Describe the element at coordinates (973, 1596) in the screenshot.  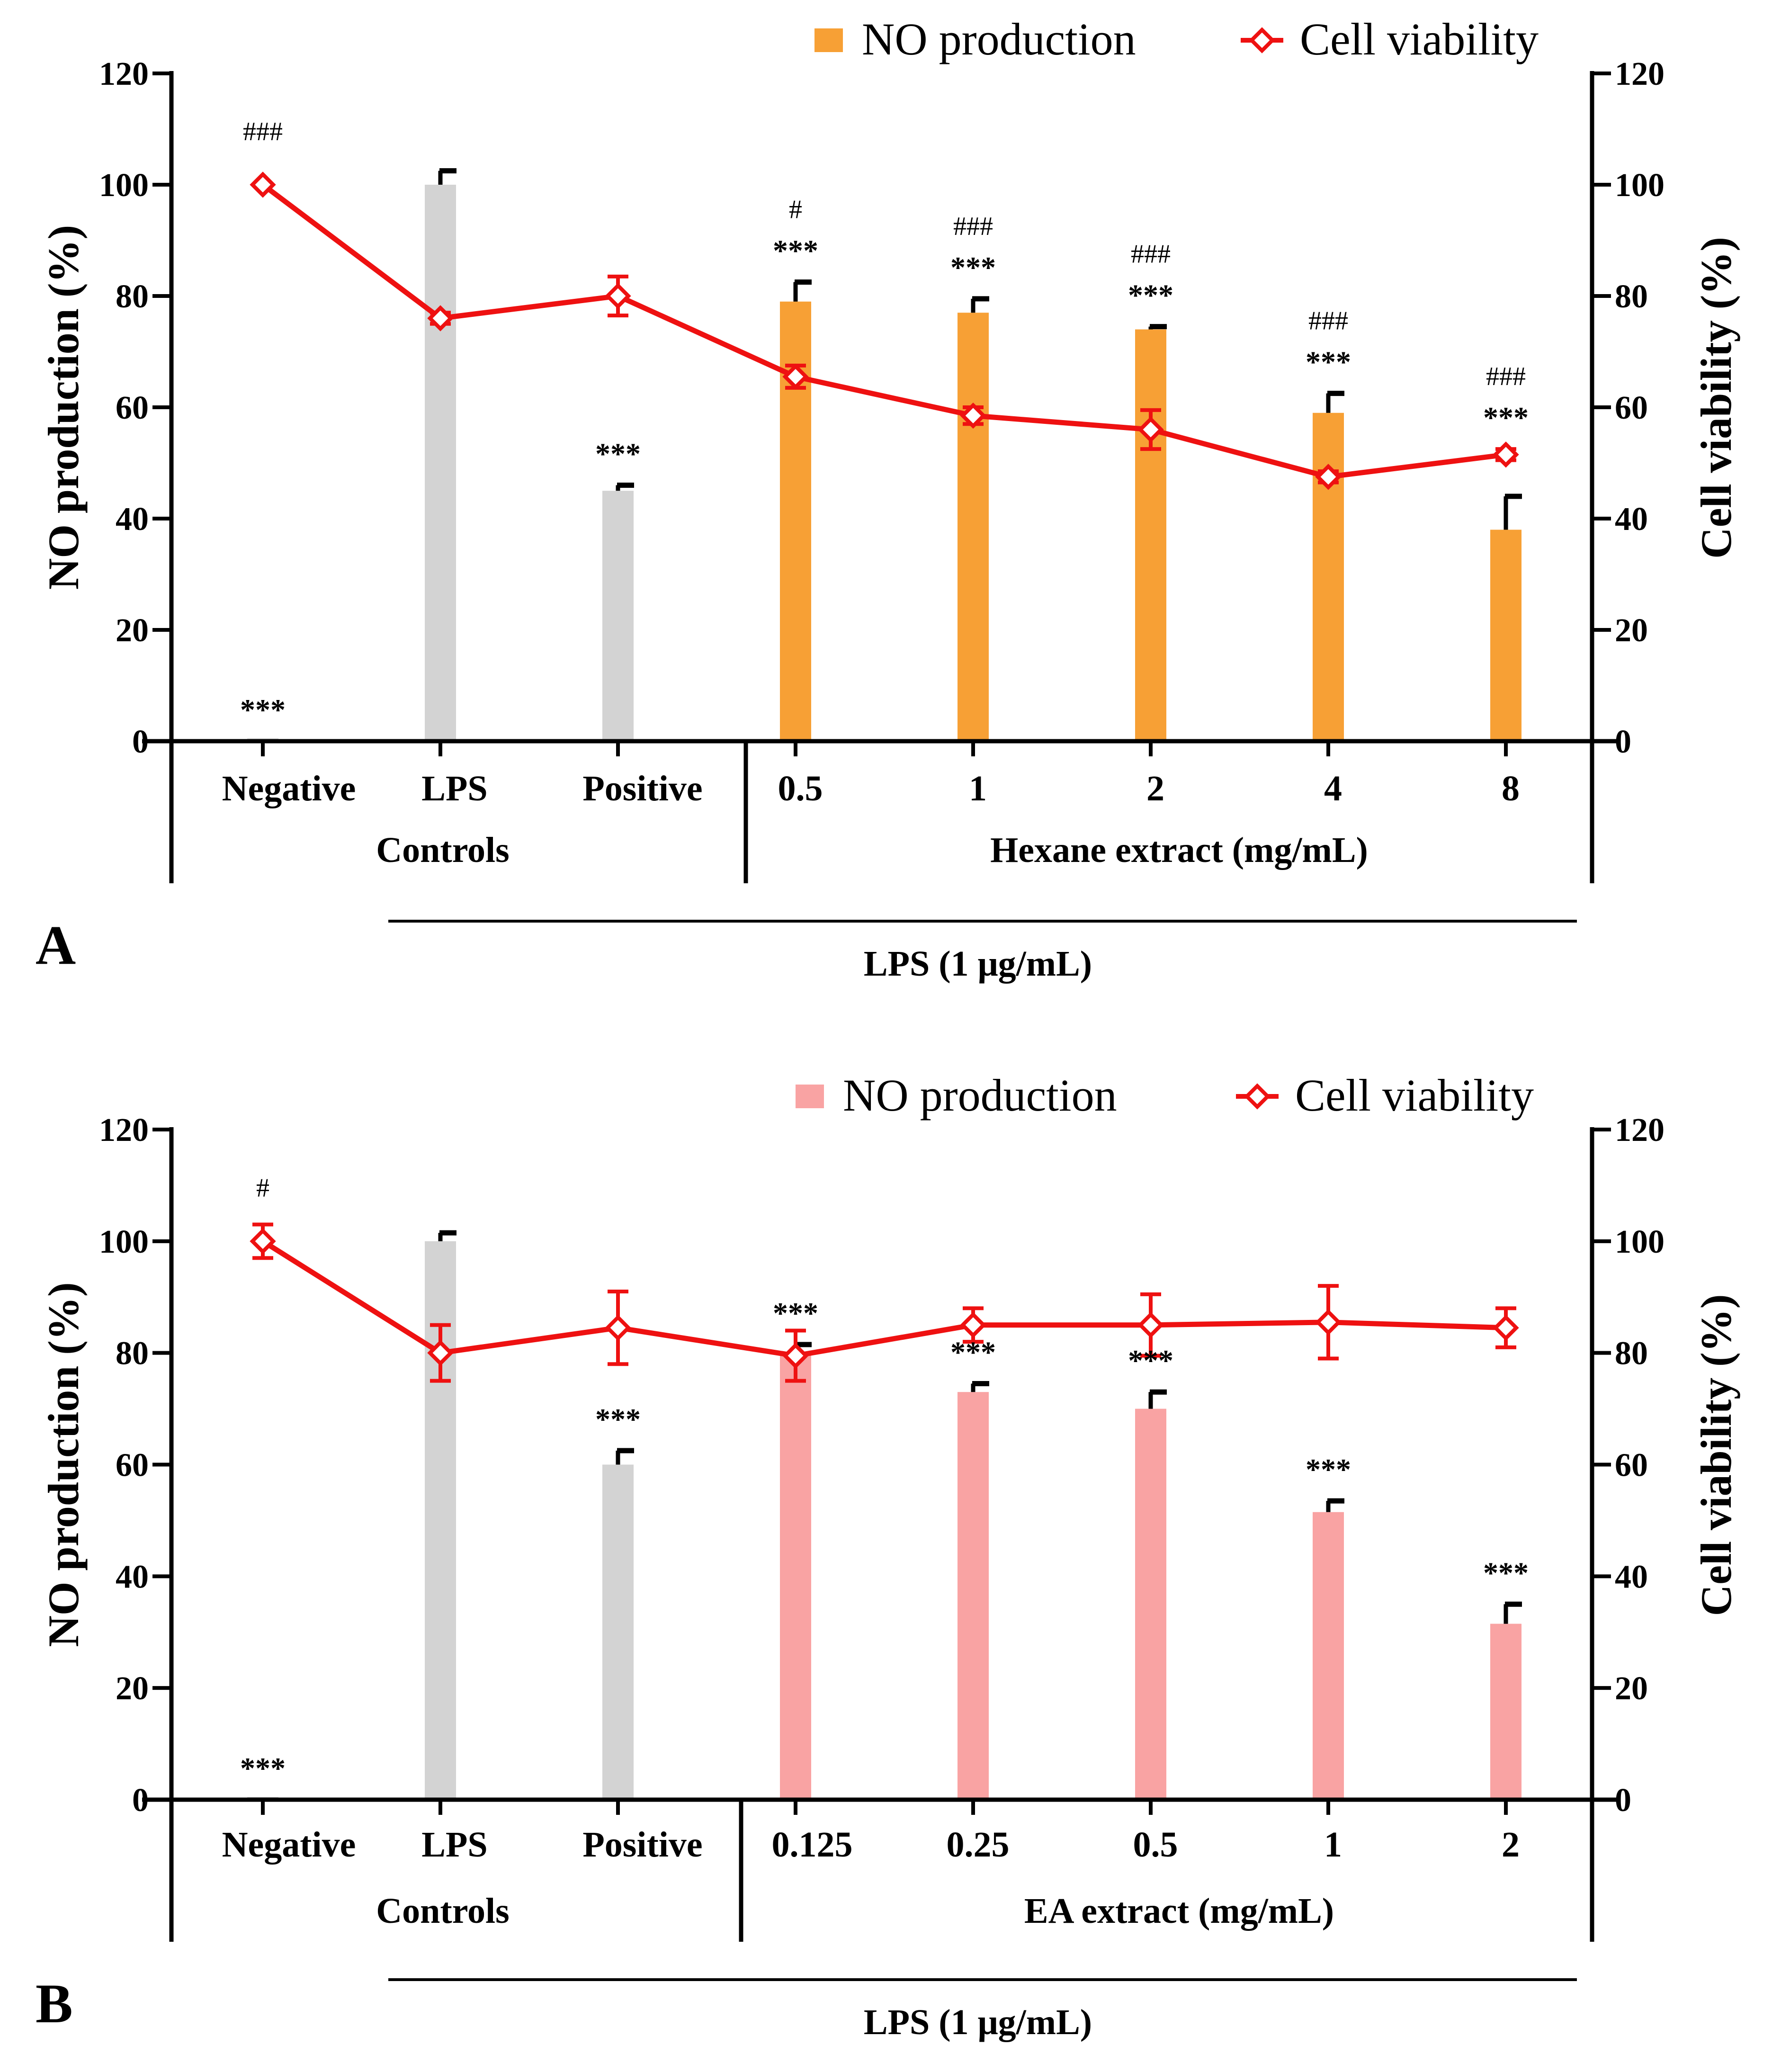
I see `bar-0.25` at that location.